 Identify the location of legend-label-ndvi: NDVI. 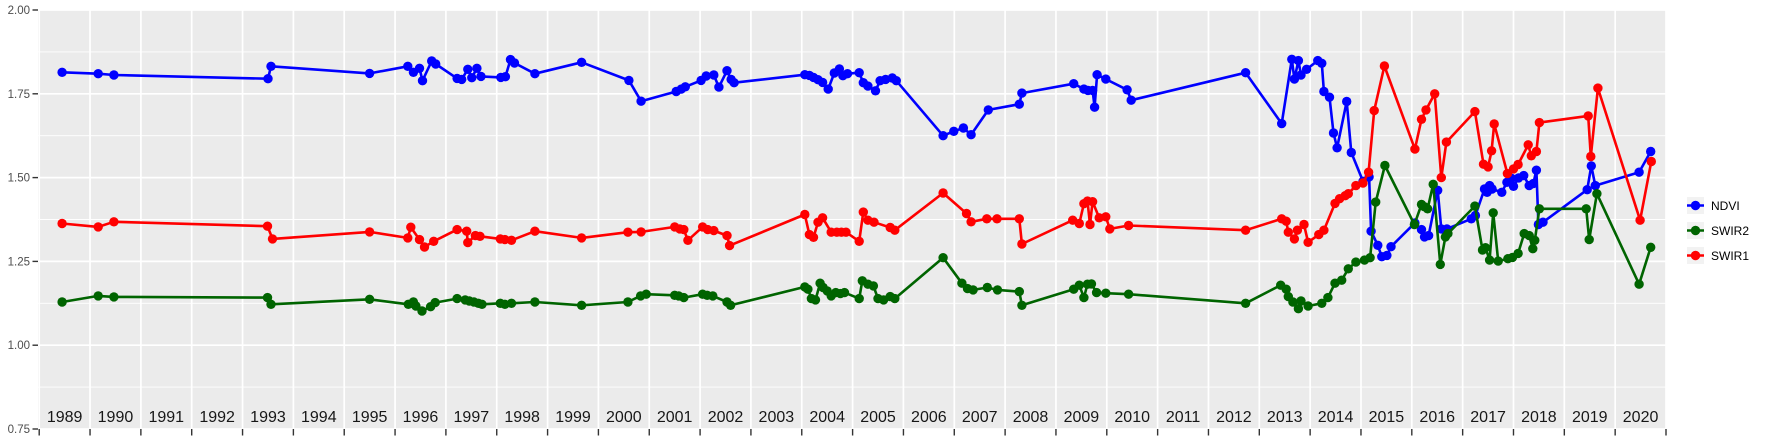
(1725, 205).